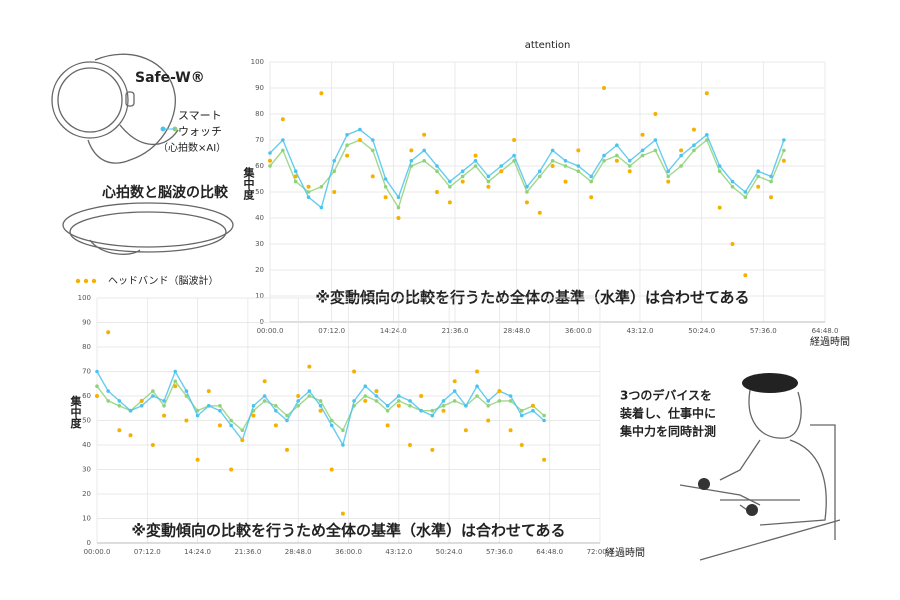 Image resolution: width=900 pixels, height=600 pixels. What do you see at coordinates (763, 331) in the screenshot?
I see `x-tick-label: 57:36.0` at bounding box center [763, 331].